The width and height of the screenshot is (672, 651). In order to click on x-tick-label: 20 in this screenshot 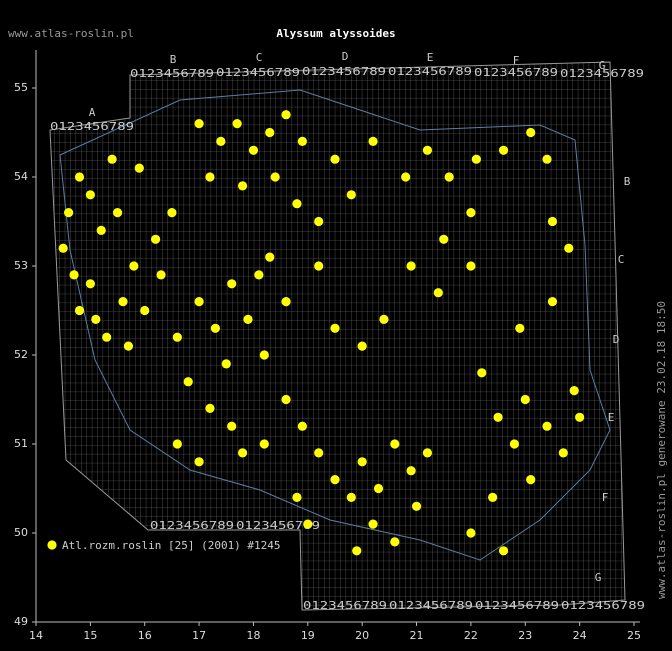, I will do `click(362, 635)`.